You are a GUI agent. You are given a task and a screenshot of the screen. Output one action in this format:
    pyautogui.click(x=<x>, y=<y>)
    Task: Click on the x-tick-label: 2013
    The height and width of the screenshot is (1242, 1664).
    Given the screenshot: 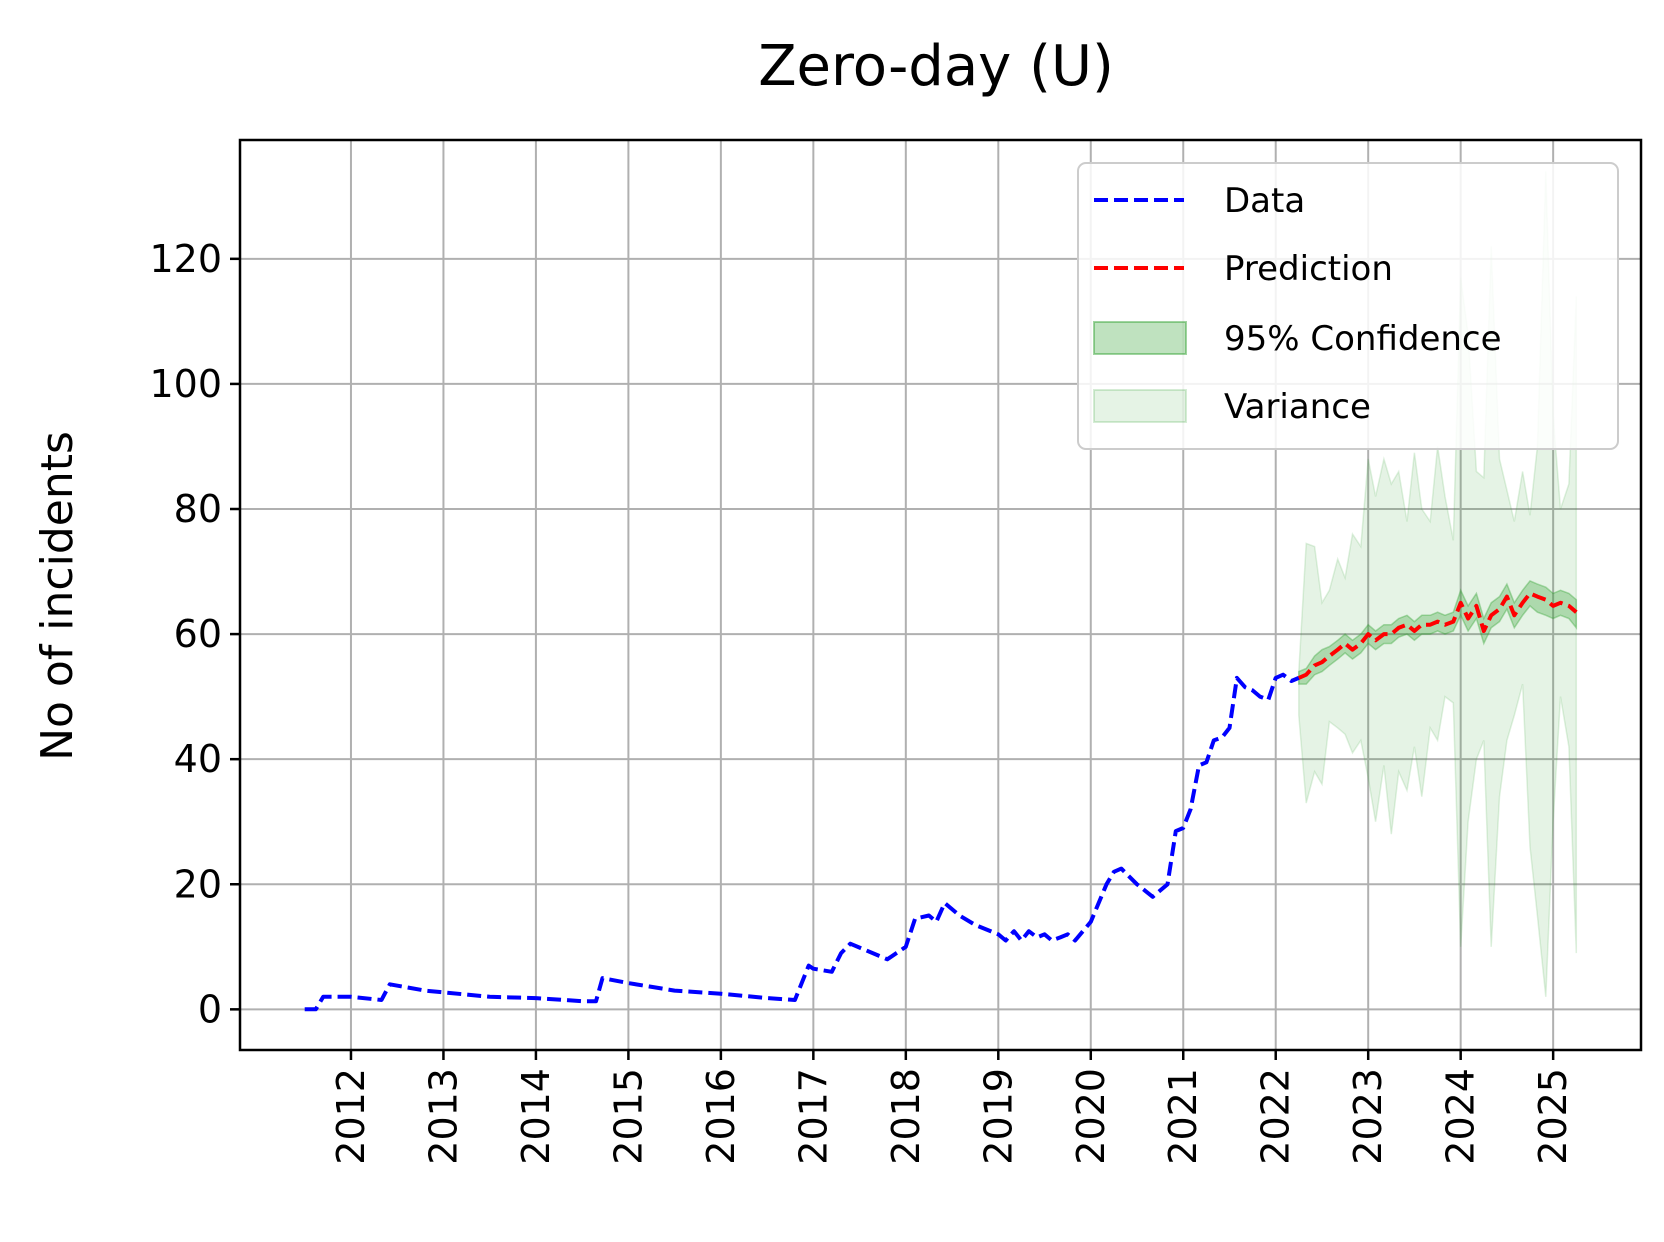 What is the action you would take?
    pyautogui.click(x=443, y=1116)
    